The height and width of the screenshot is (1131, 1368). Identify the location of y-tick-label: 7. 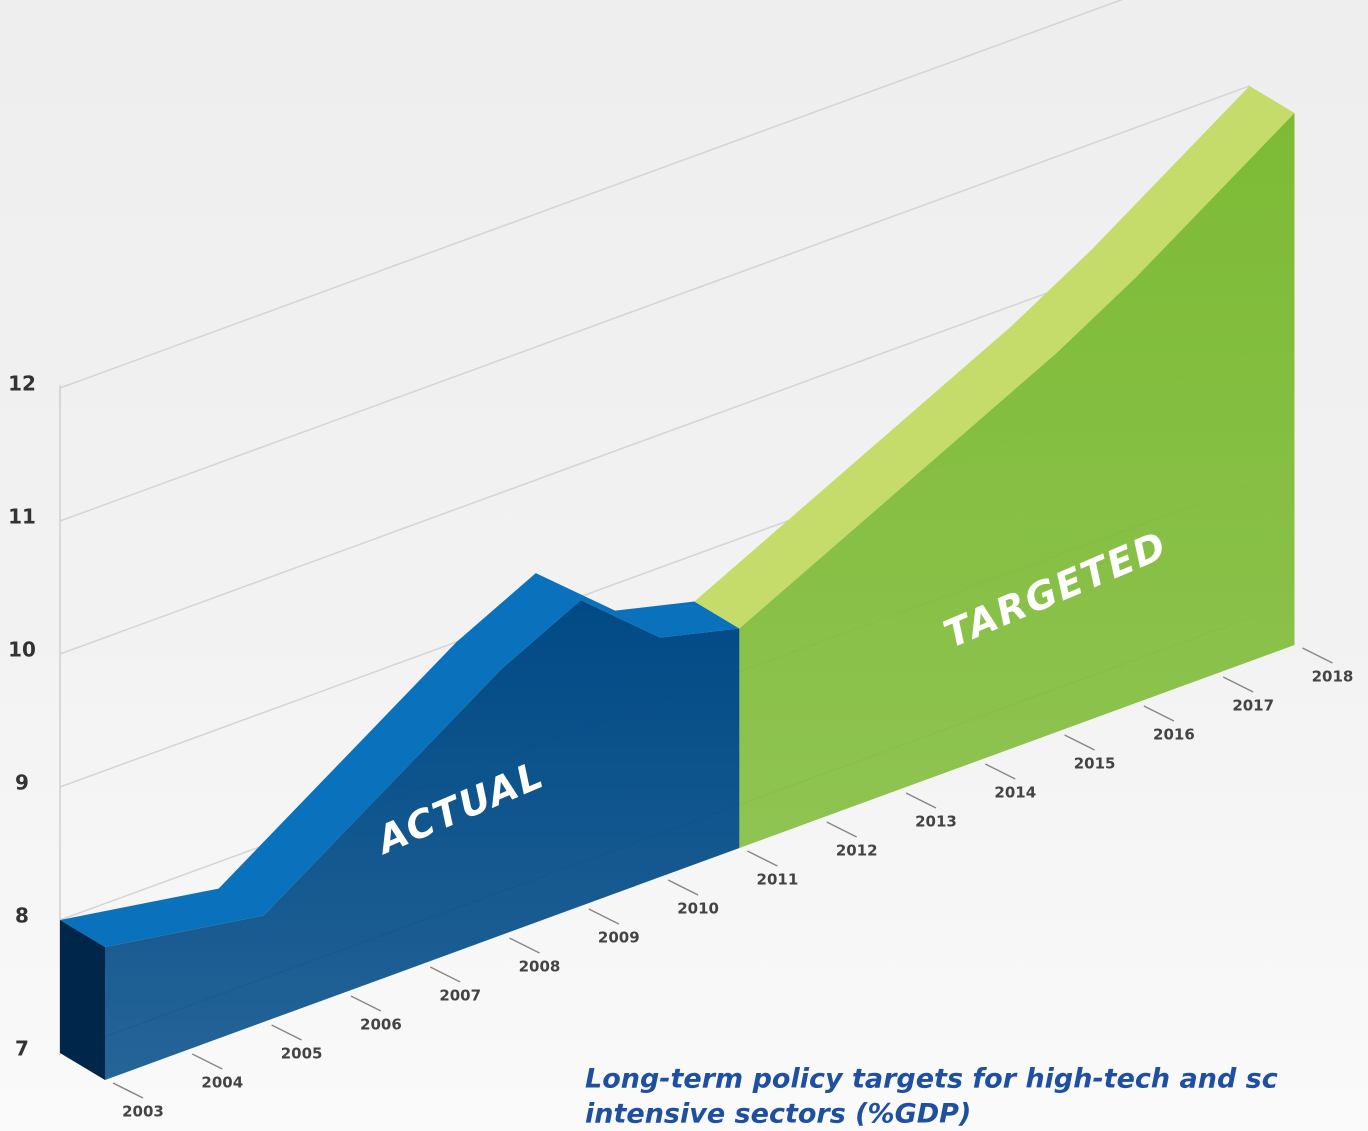
(22, 1049).